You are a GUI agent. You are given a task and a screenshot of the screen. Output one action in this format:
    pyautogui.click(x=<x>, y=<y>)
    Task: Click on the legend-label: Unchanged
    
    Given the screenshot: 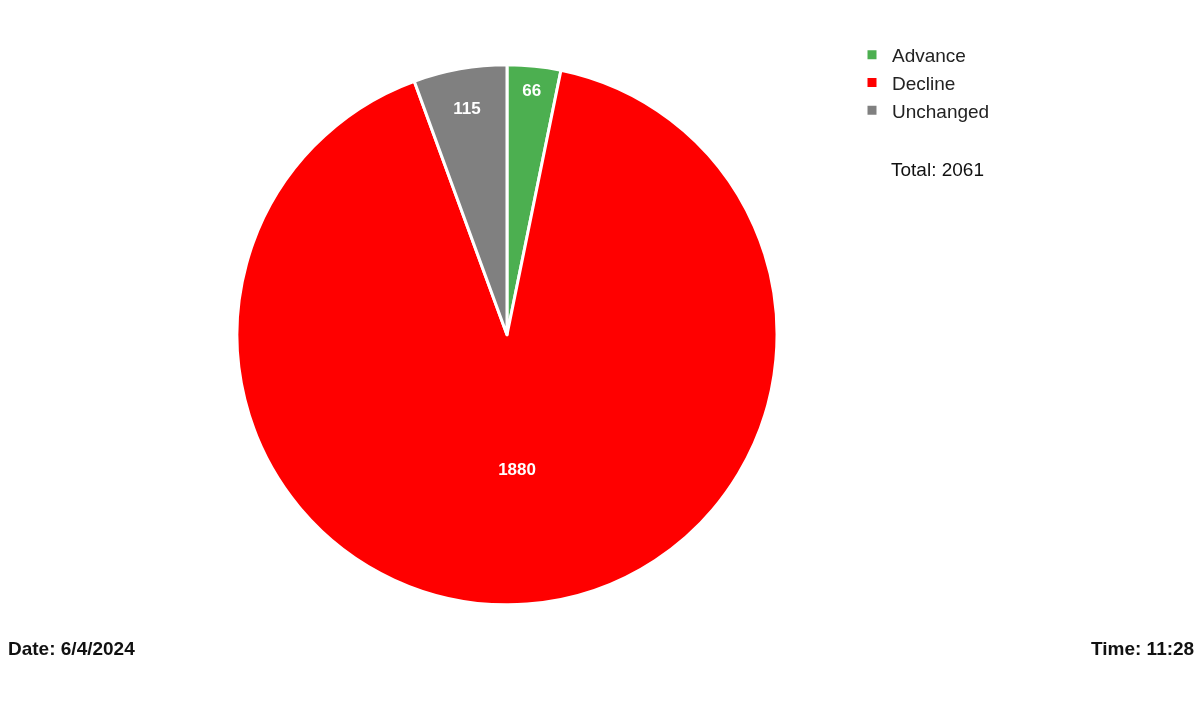 What is the action you would take?
    pyautogui.click(x=941, y=111)
    